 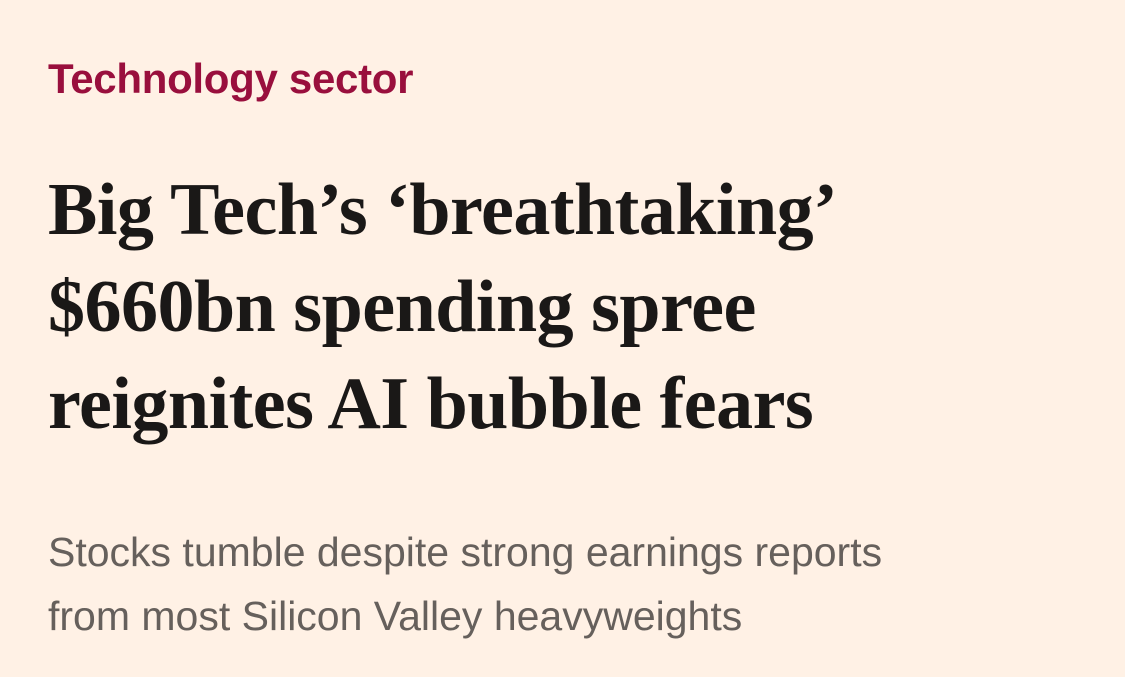 I want to click on headline-line-3: reignites AI bubble fears, so click(x=431, y=404).